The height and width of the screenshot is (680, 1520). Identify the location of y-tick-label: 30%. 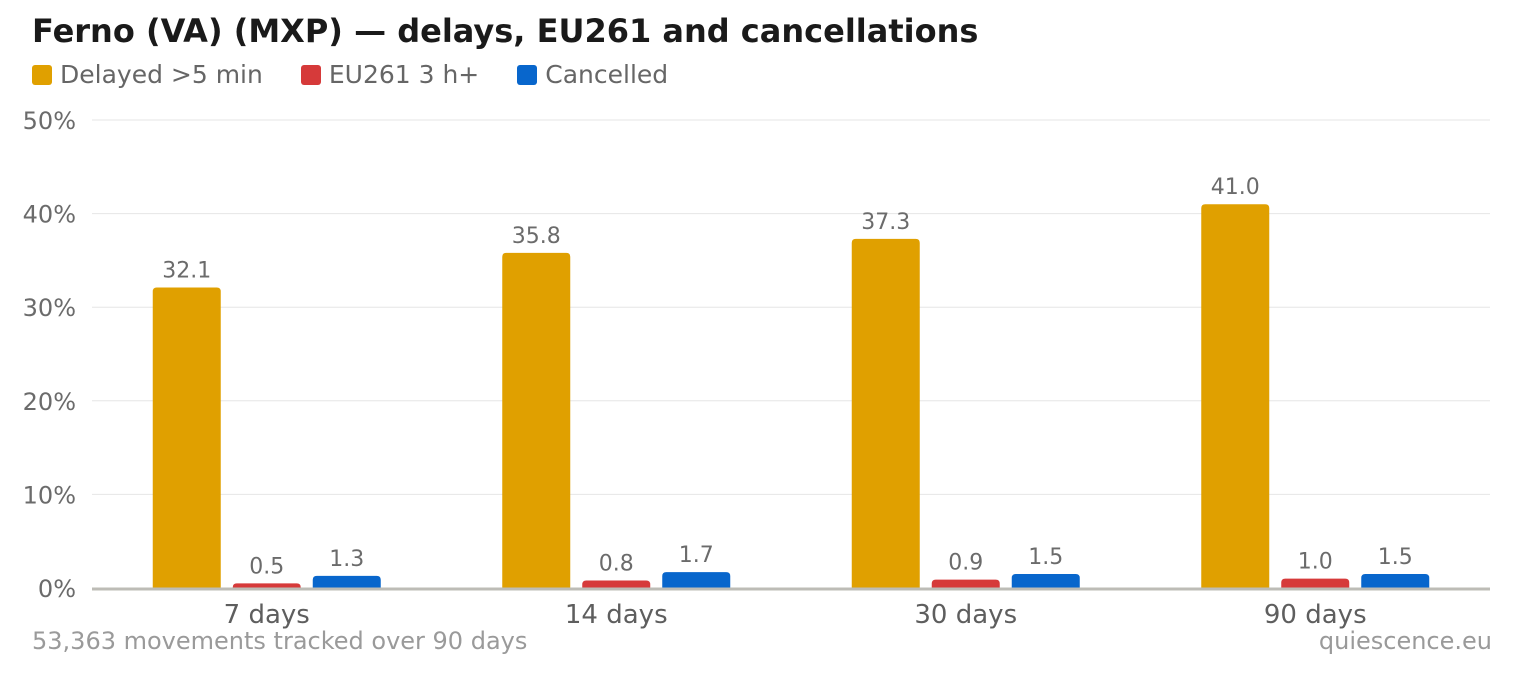
(49, 308).